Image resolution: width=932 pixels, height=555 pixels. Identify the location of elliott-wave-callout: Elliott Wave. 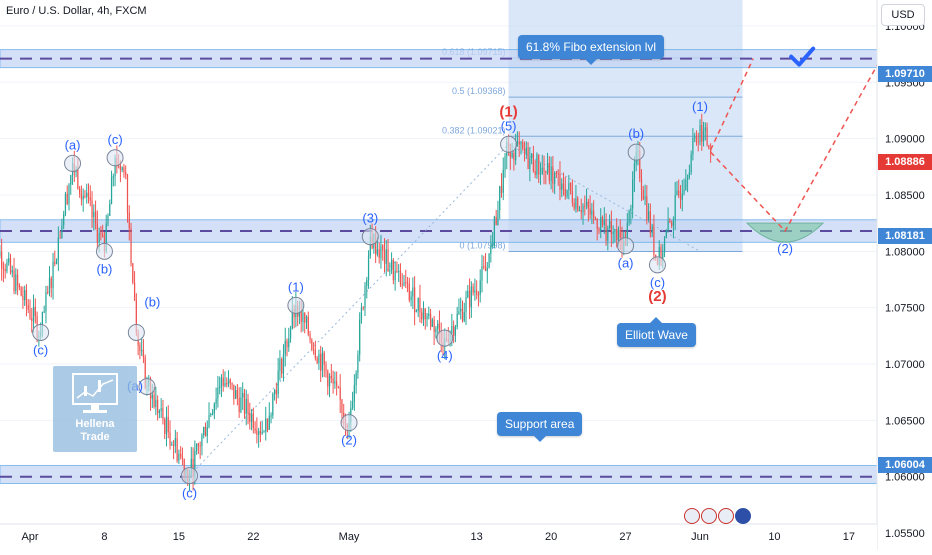
(656, 335).